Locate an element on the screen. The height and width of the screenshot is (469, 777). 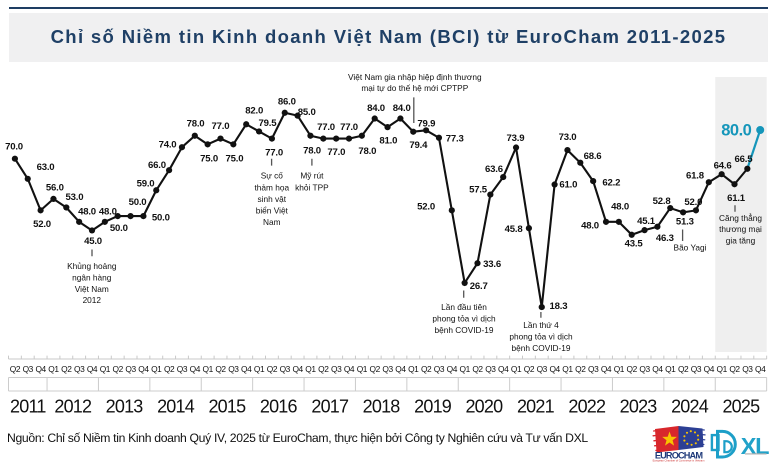
svg-text: 2021 is located at coordinates (536, 407).